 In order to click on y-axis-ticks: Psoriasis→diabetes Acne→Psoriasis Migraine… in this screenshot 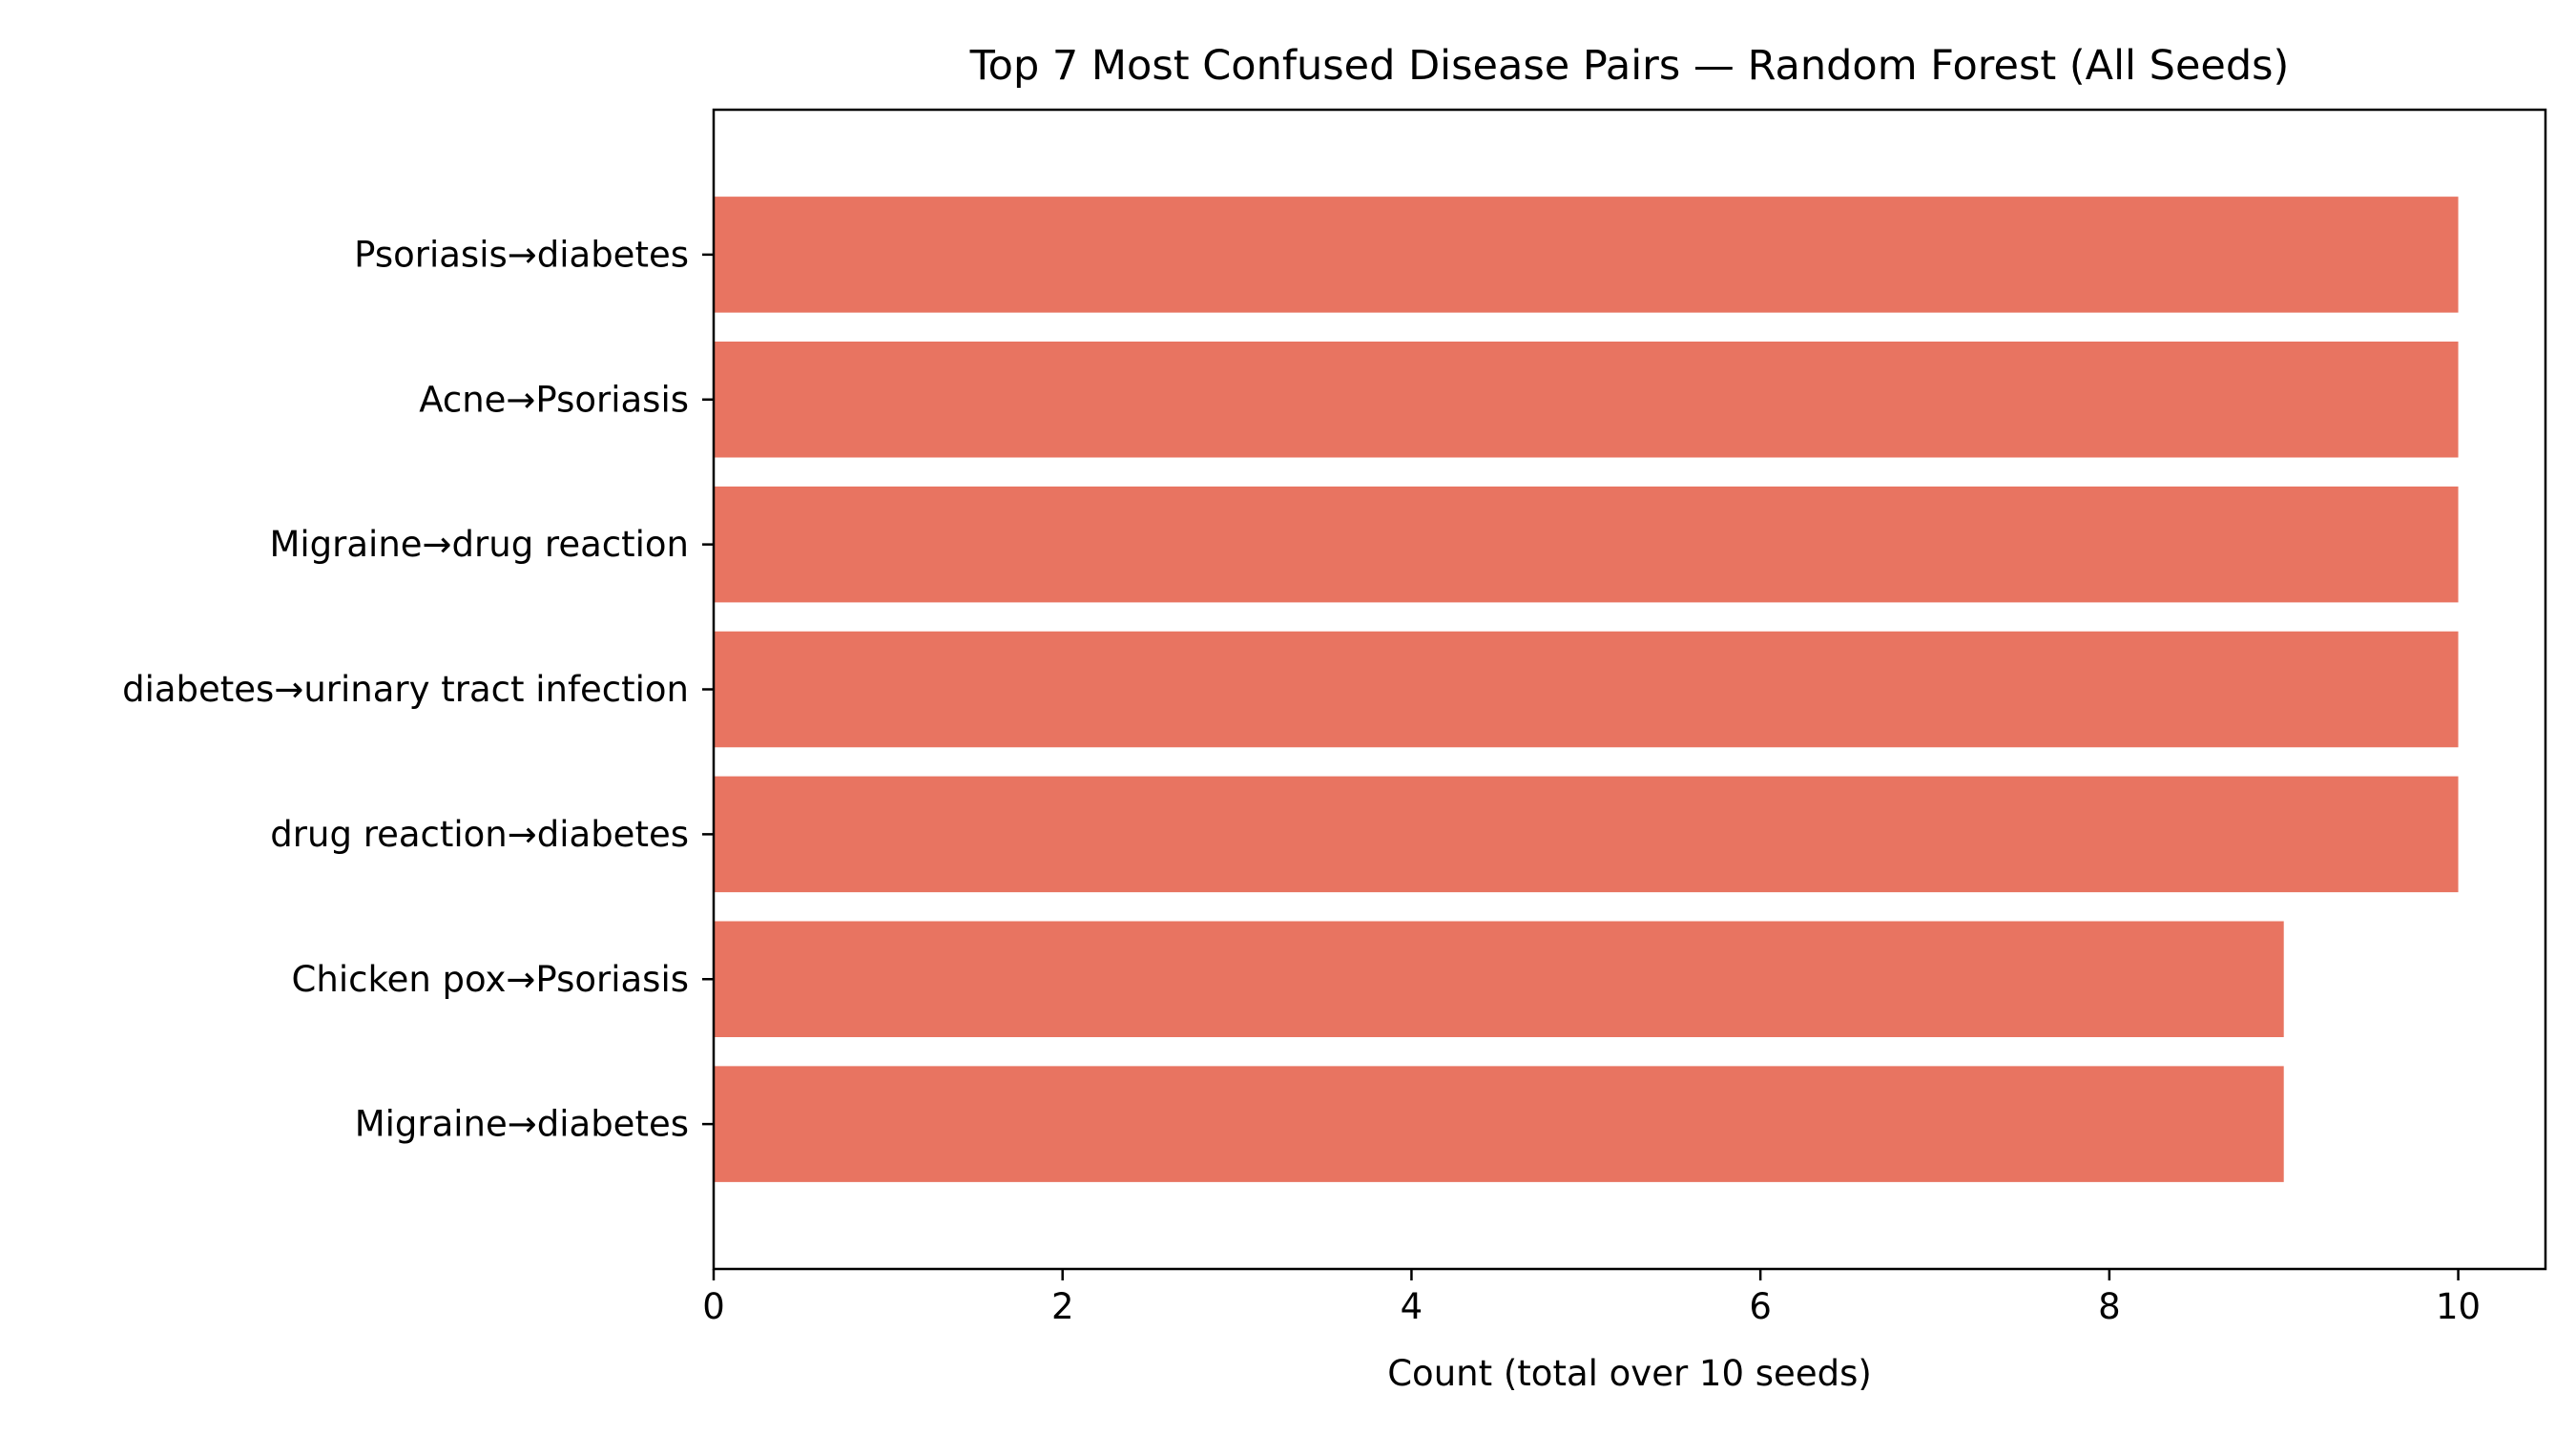, I will do `click(418, 689)`.